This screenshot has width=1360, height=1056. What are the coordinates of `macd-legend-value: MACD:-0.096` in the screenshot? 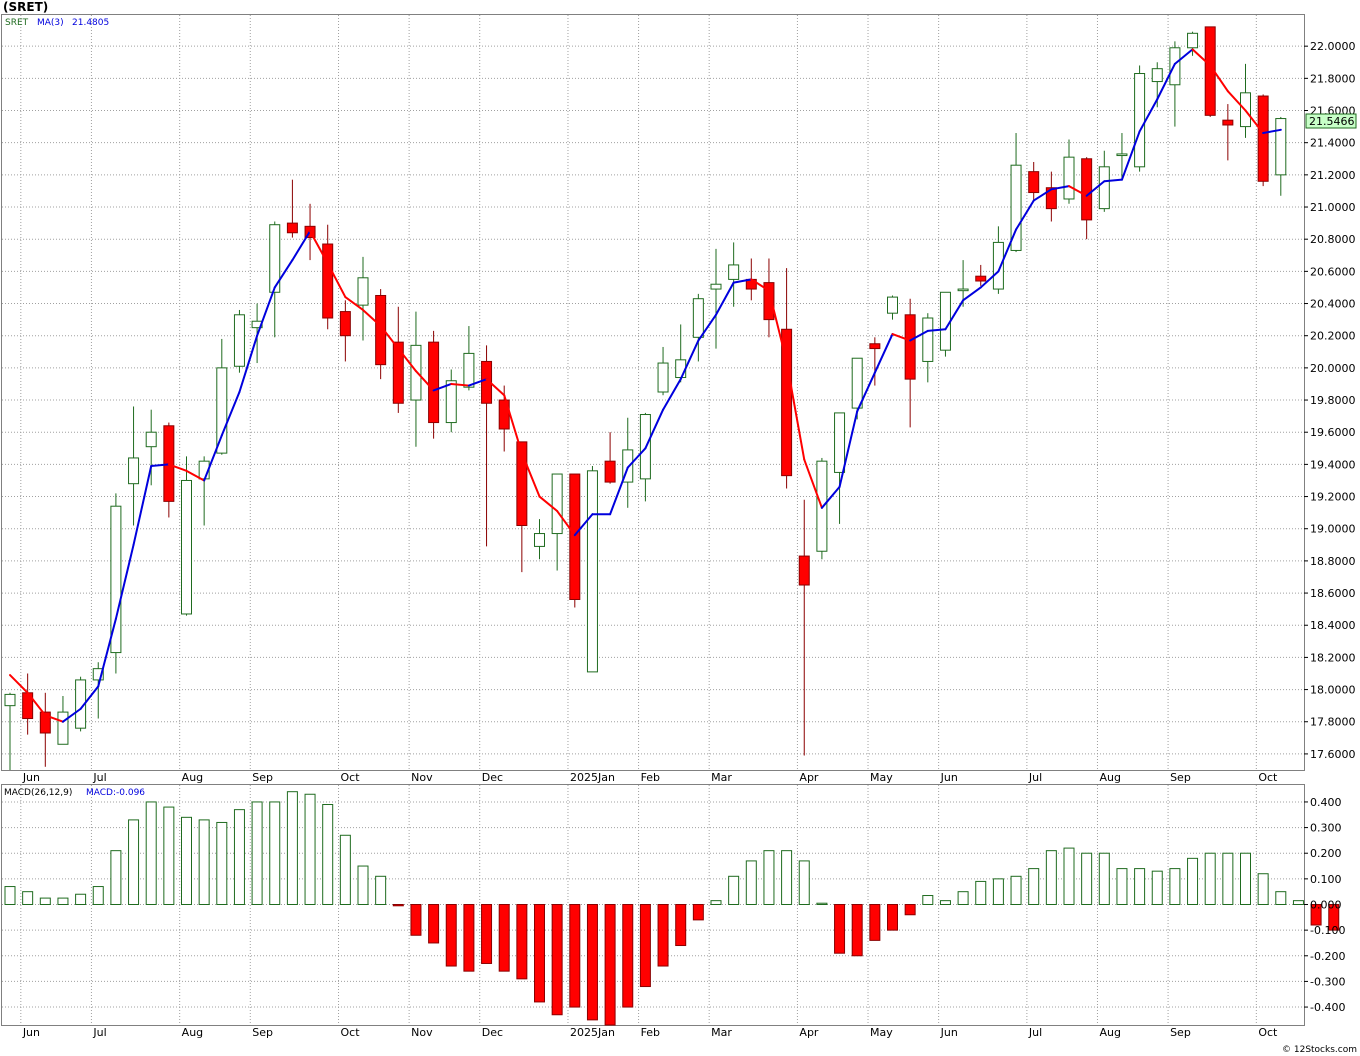 It's located at (115, 793).